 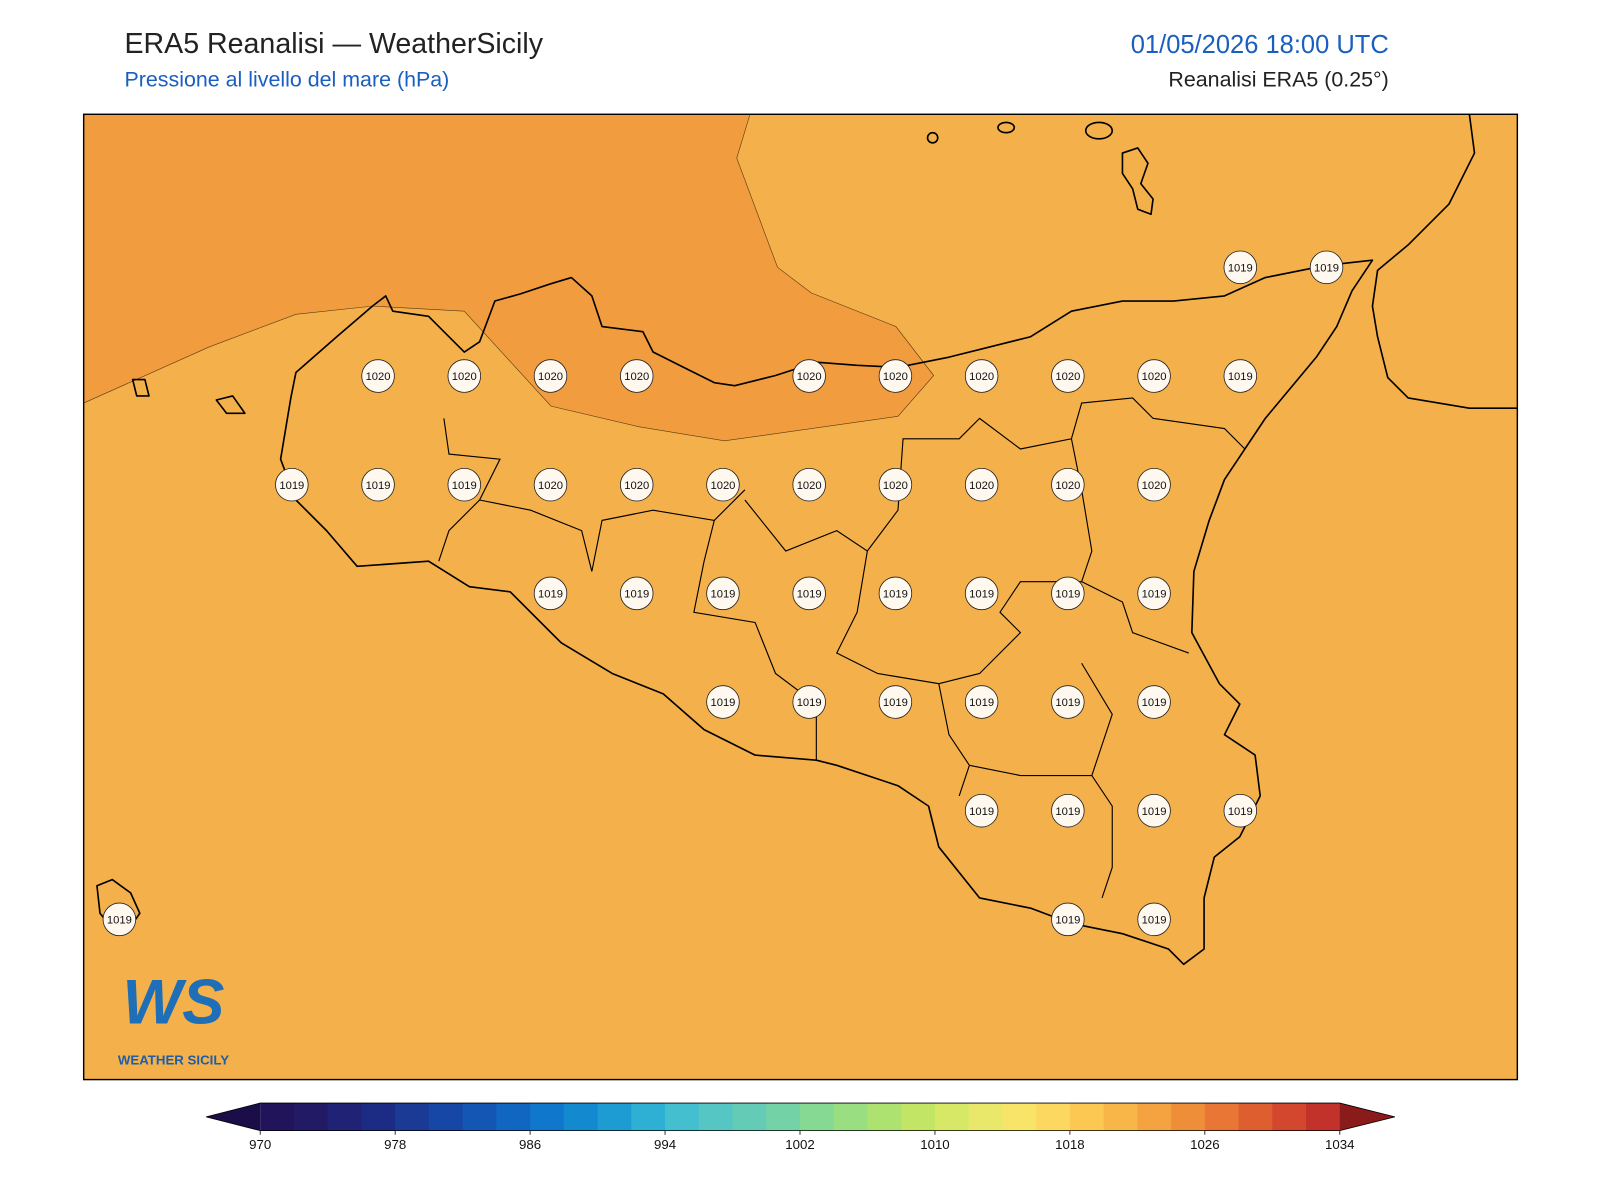 I want to click on title: ERA5 Reanalisi — WeatherSicily, so click(x=333, y=44).